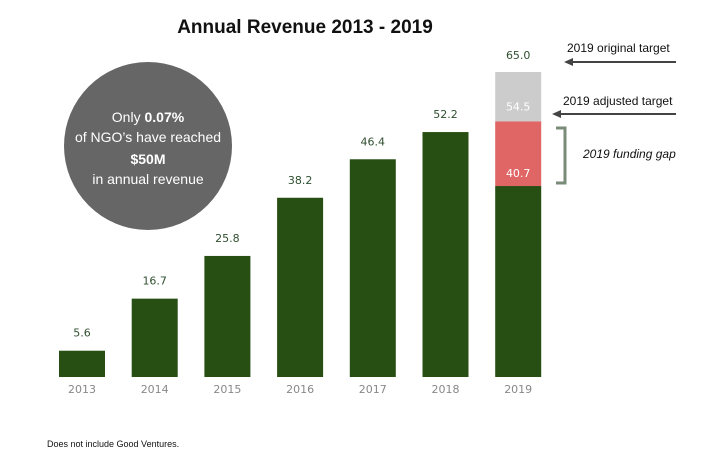 This screenshot has width=705, height=462. What do you see at coordinates (561, 155) in the screenshot?
I see `funding-gap-bracket` at bounding box center [561, 155].